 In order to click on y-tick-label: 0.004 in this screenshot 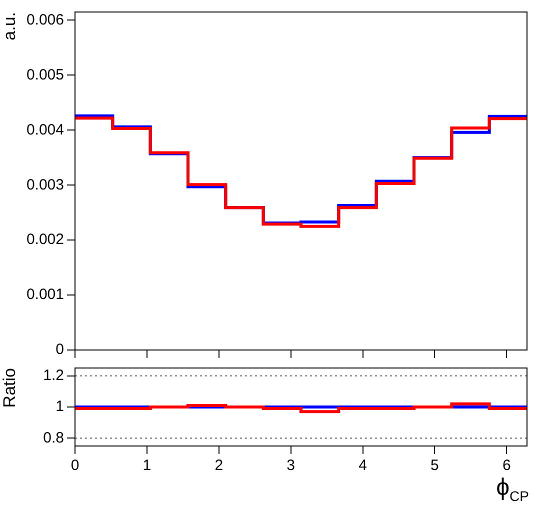, I will do `click(45, 129)`.